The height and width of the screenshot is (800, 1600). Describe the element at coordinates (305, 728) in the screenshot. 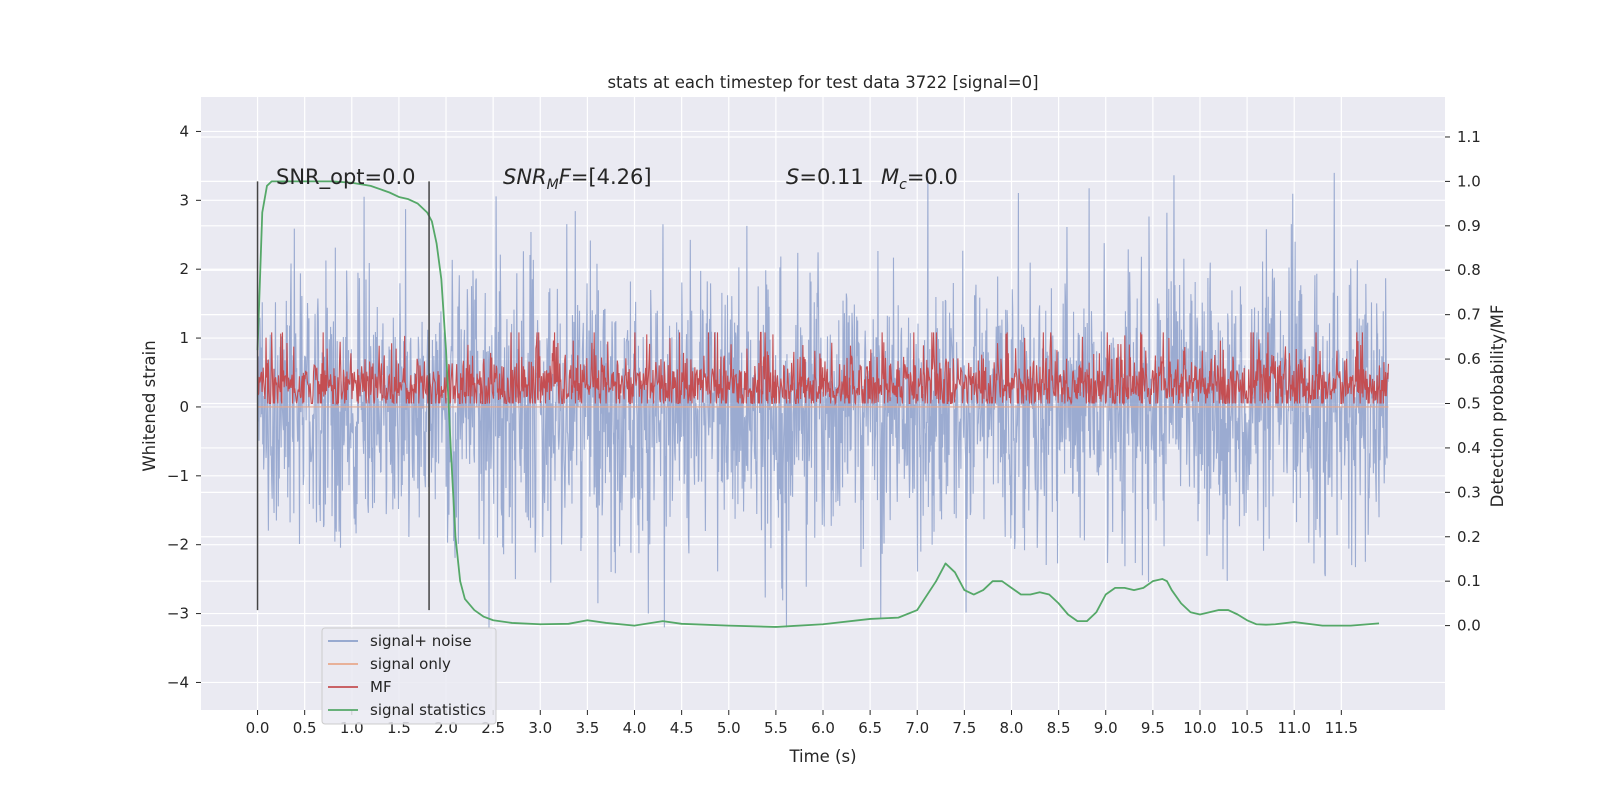

I see `x-tick-label-1: 0.5` at that location.